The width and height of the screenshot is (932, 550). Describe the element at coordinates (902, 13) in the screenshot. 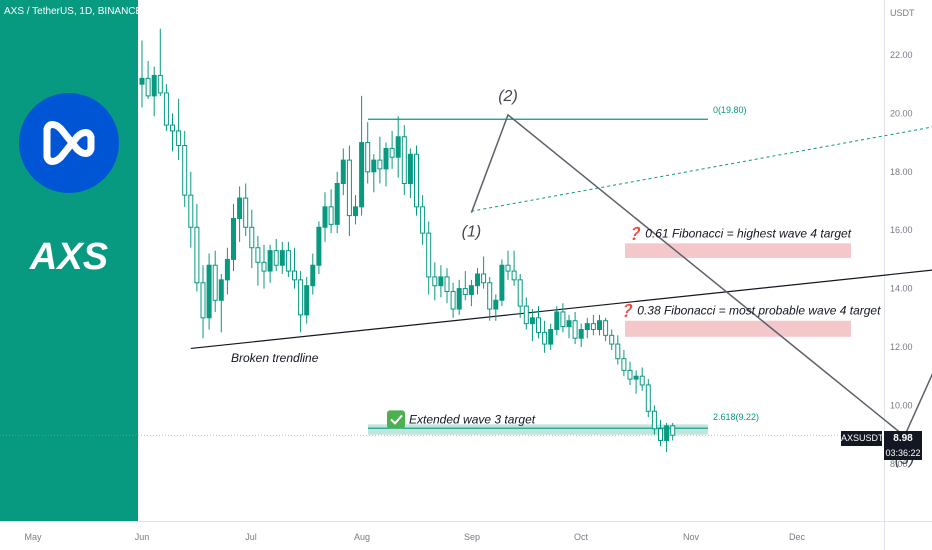

I see `y-axis-currency: USDT` at that location.